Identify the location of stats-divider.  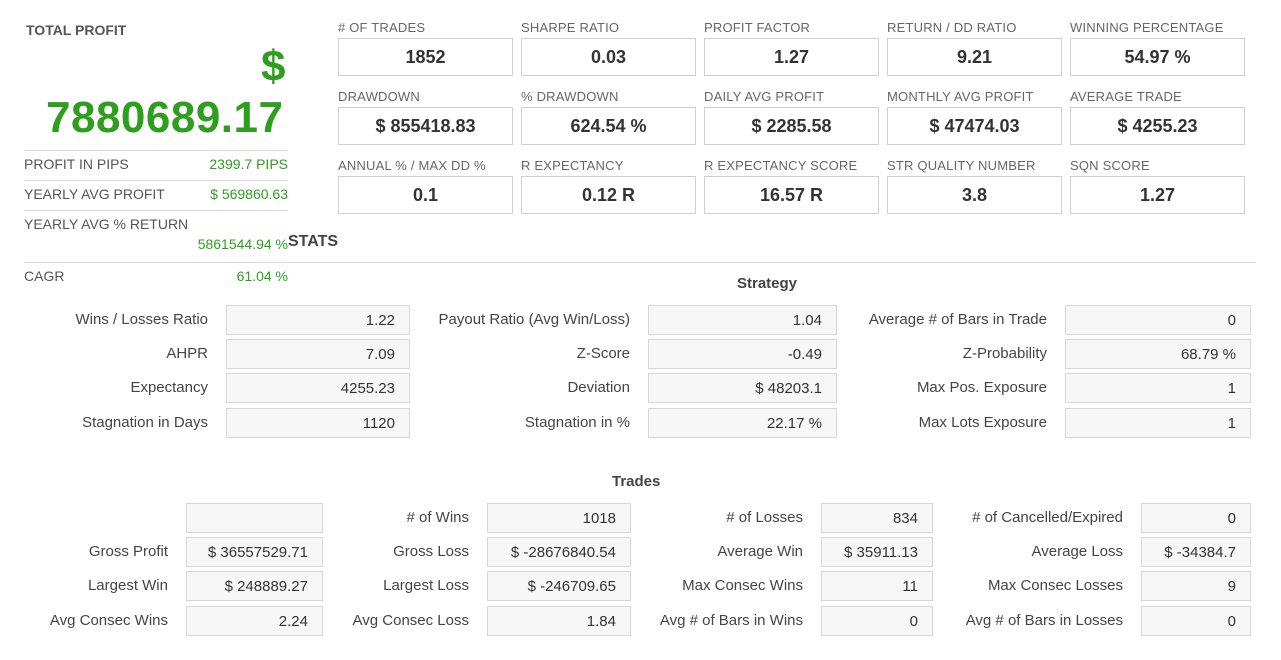
(640, 262).